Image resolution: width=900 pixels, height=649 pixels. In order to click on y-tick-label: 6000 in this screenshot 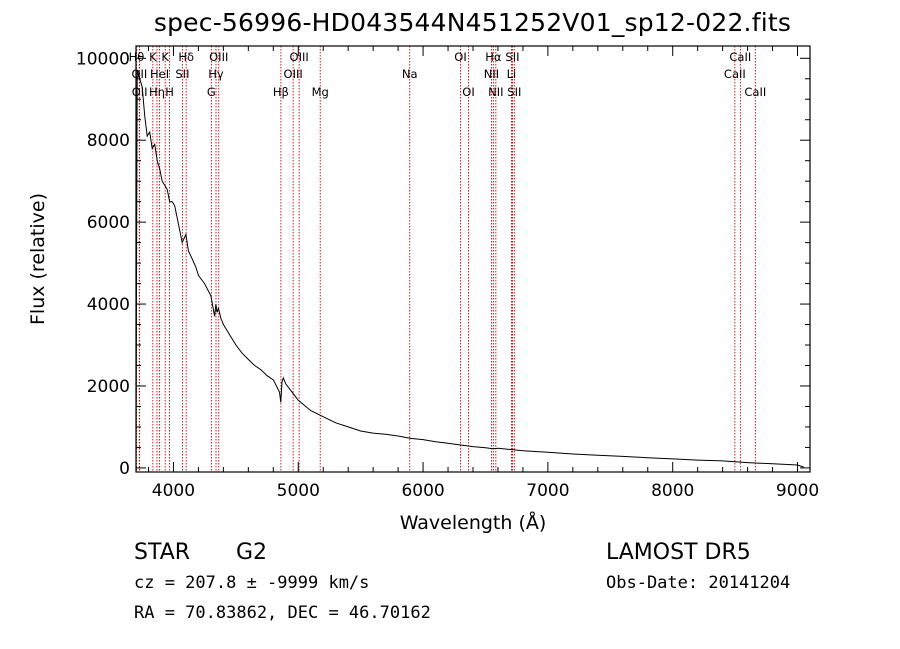, I will do `click(108, 223)`.